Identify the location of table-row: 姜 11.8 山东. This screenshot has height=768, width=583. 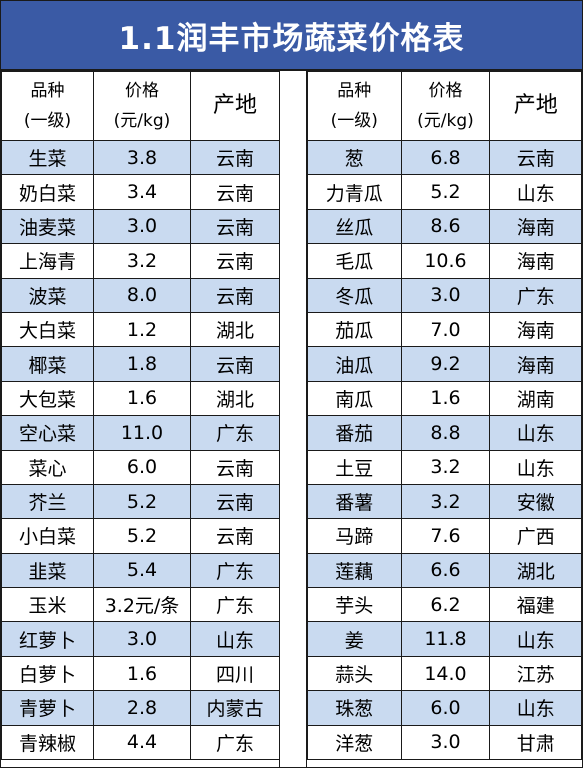
(444, 639).